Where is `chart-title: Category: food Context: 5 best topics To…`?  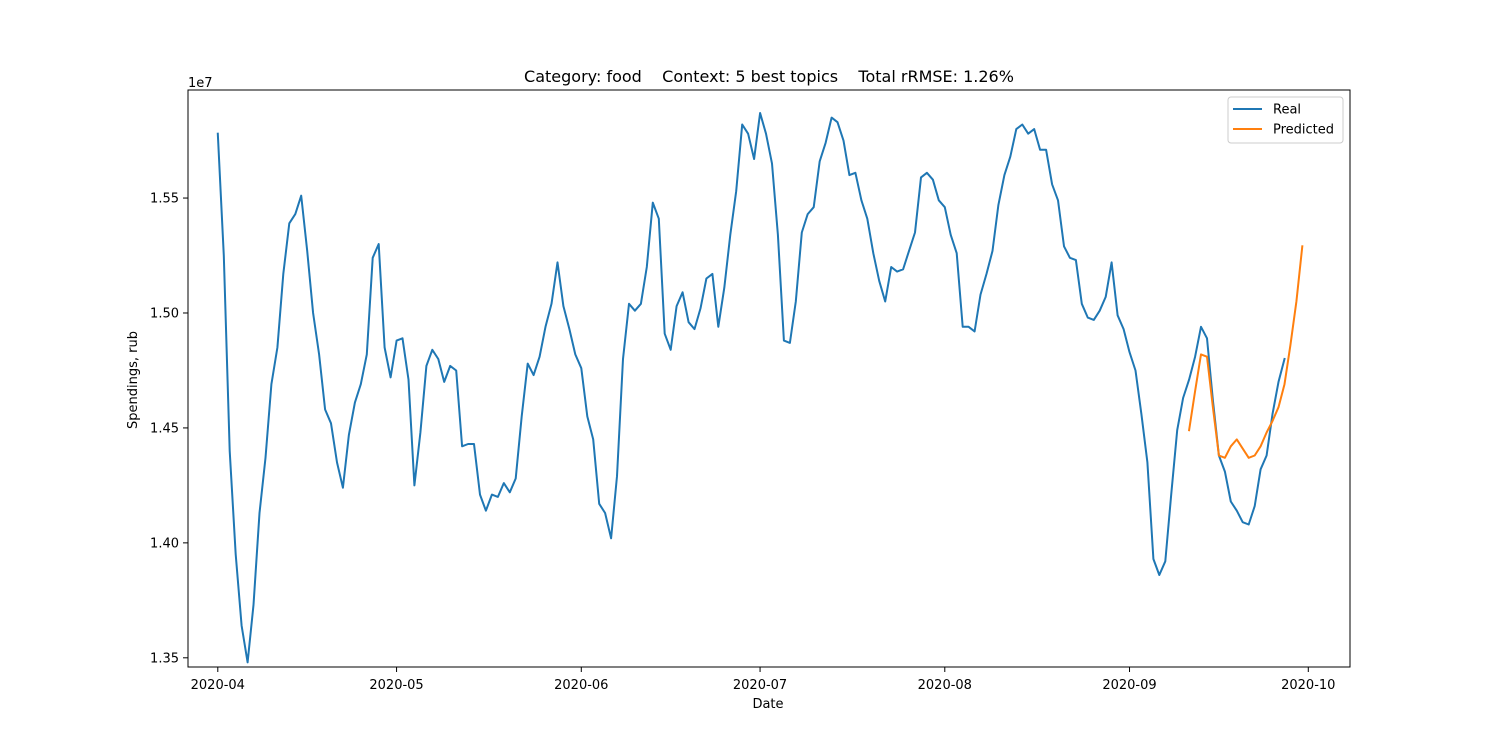
chart-title: Category: food Context: 5 best topics To… is located at coordinates (769, 76).